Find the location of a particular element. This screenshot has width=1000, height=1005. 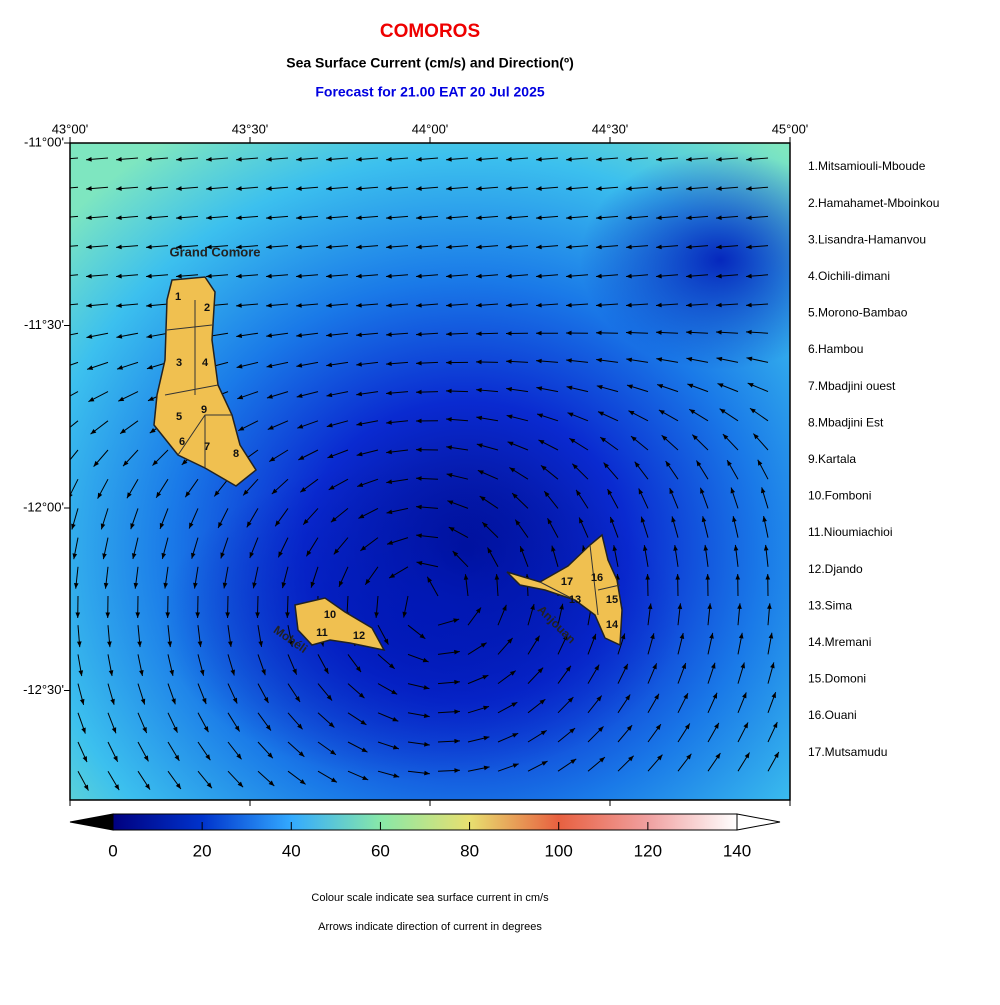

legend-item: 8.Mbadjini Est is located at coordinates (846, 422).